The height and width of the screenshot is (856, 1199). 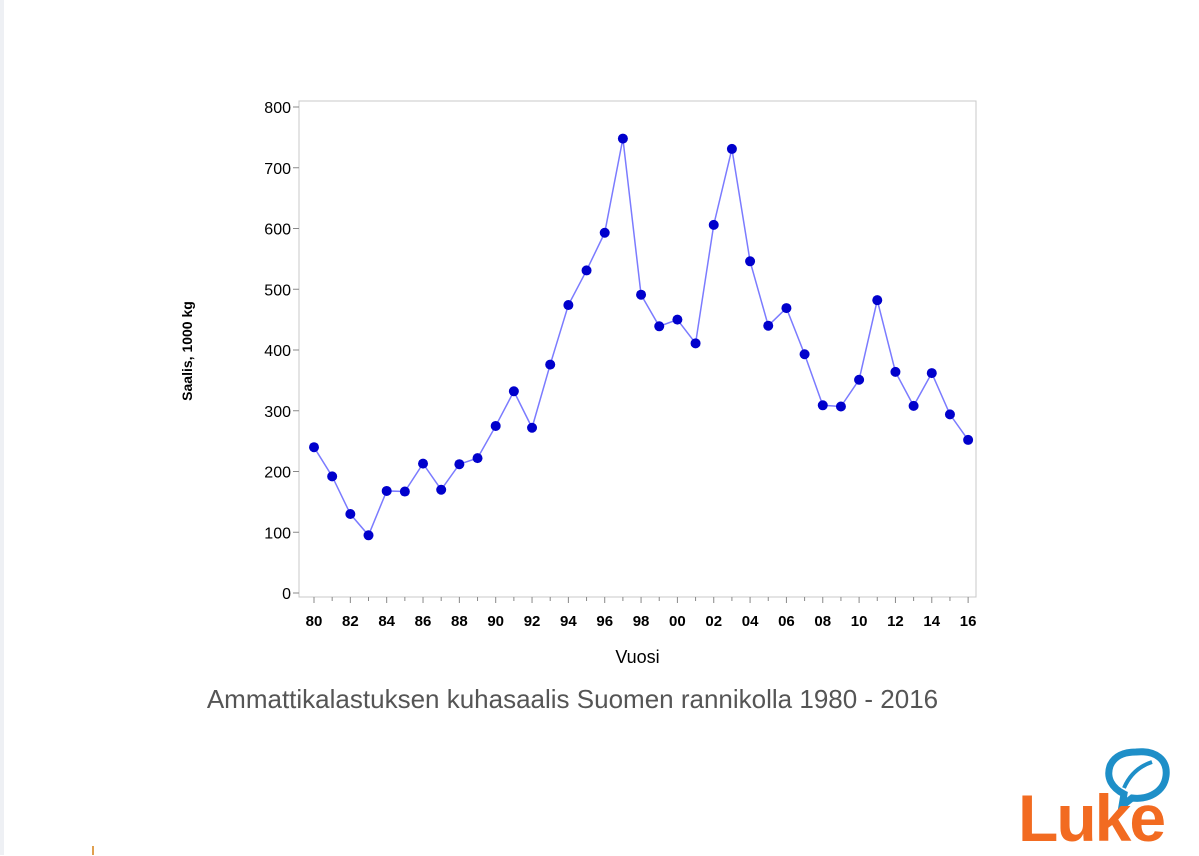 What do you see at coordinates (277, 230) in the screenshot?
I see `y-tick-label: 600` at bounding box center [277, 230].